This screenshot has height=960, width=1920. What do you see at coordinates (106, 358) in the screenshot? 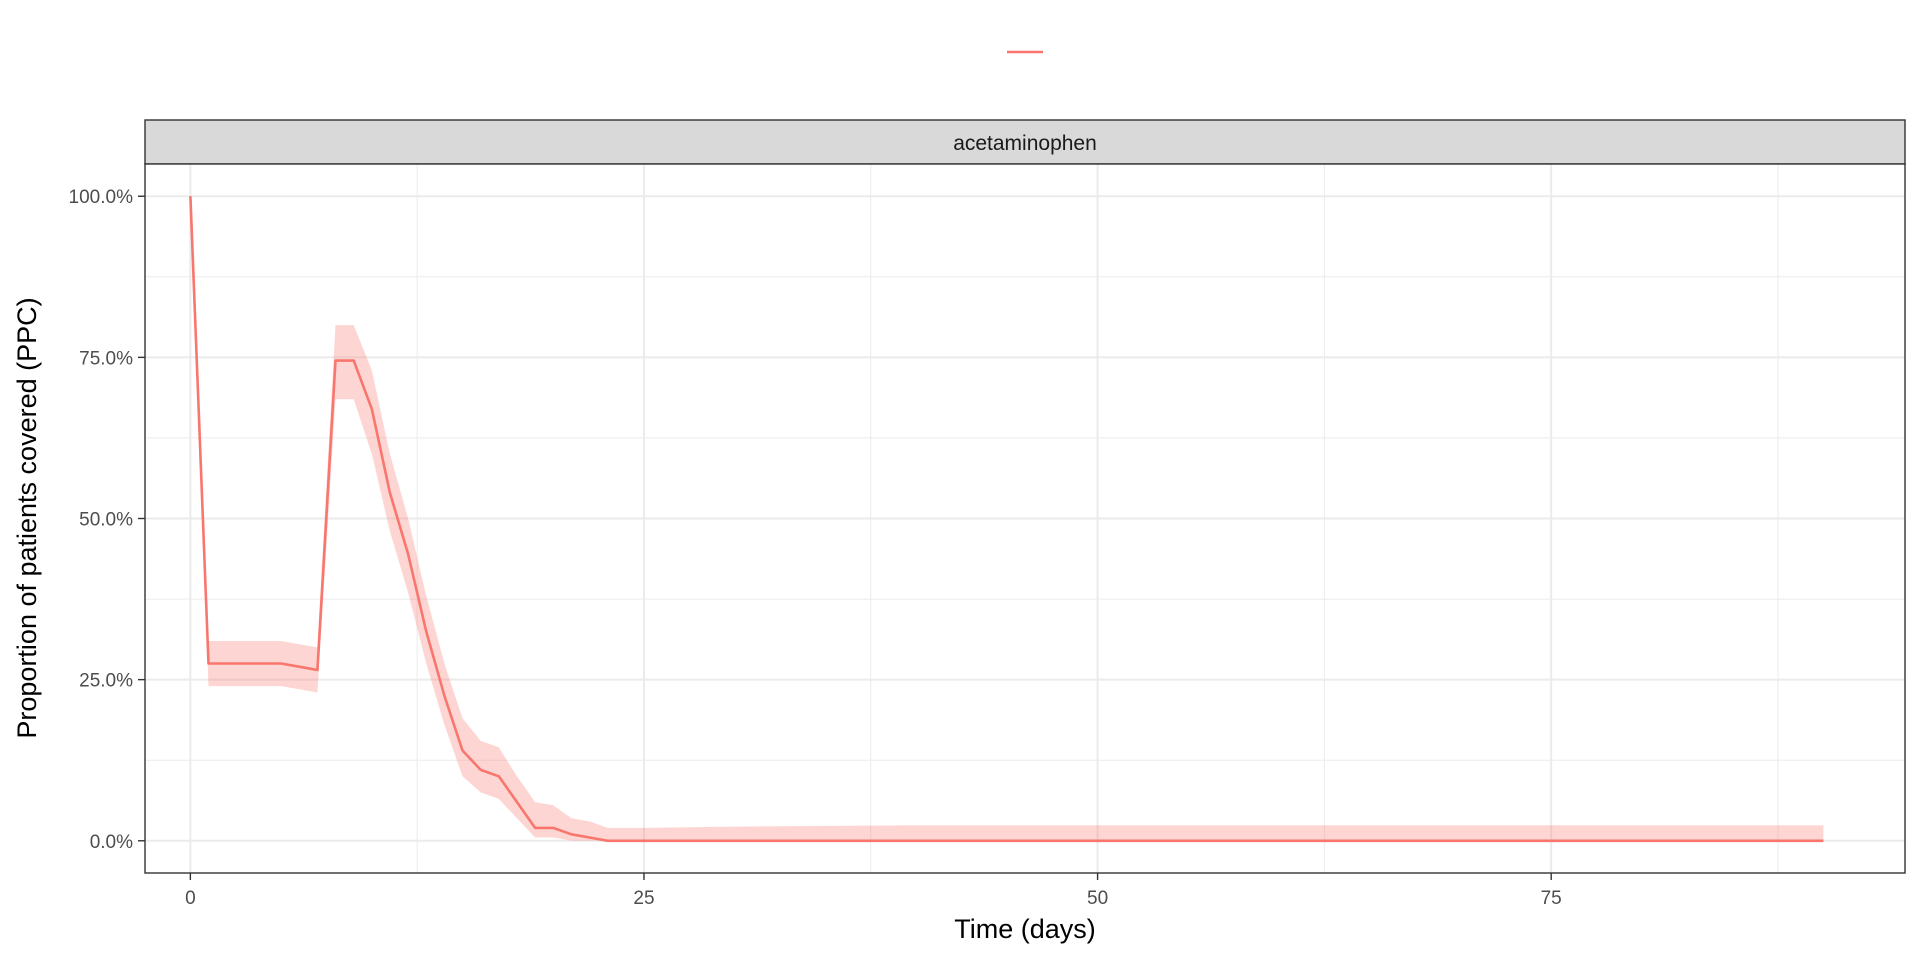
I see `y-tick-label: 75.0%` at bounding box center [106, 358].